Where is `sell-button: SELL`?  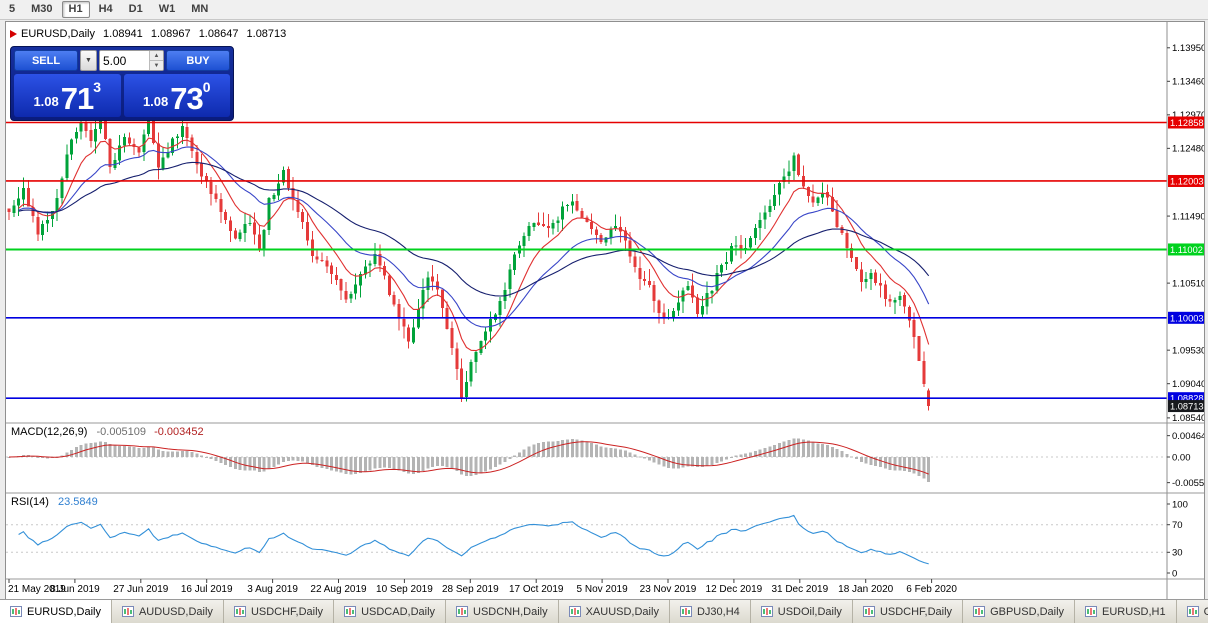
sell-button: SELL is located at coordinates (46, 60).